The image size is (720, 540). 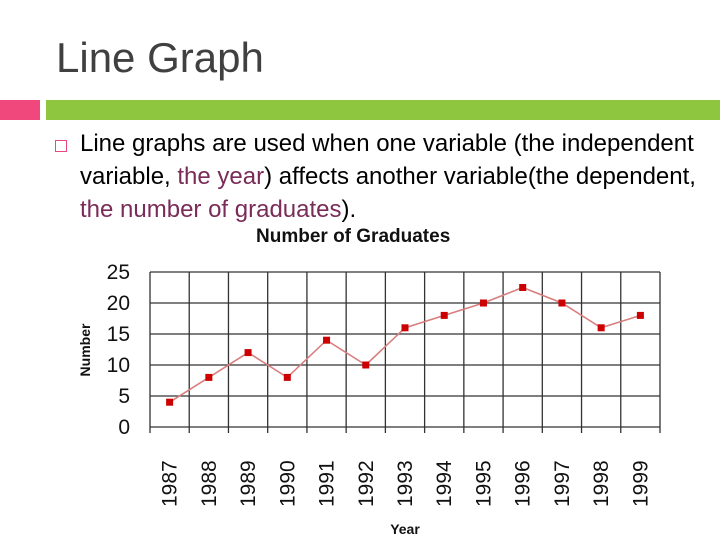 What do you see at coordinates (20, 110) in the screenshot?
I see `accent-bar-pink` at bounding box center [20, 110].